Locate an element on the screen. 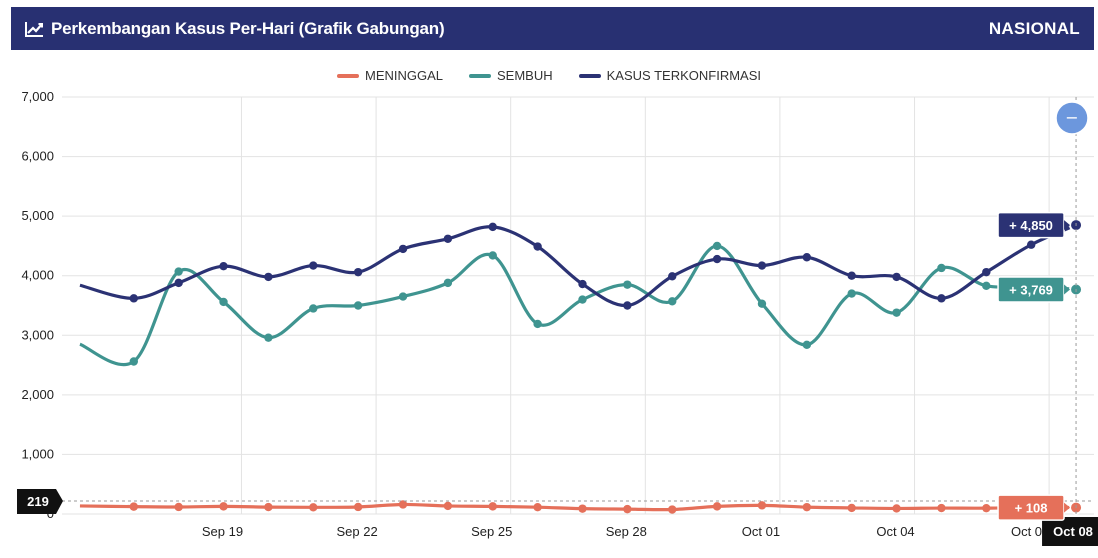 Image resolution: width=1098 pixels, height=558 pixels. y-tick-label: 6,000 is located at coordinates (37, 156).